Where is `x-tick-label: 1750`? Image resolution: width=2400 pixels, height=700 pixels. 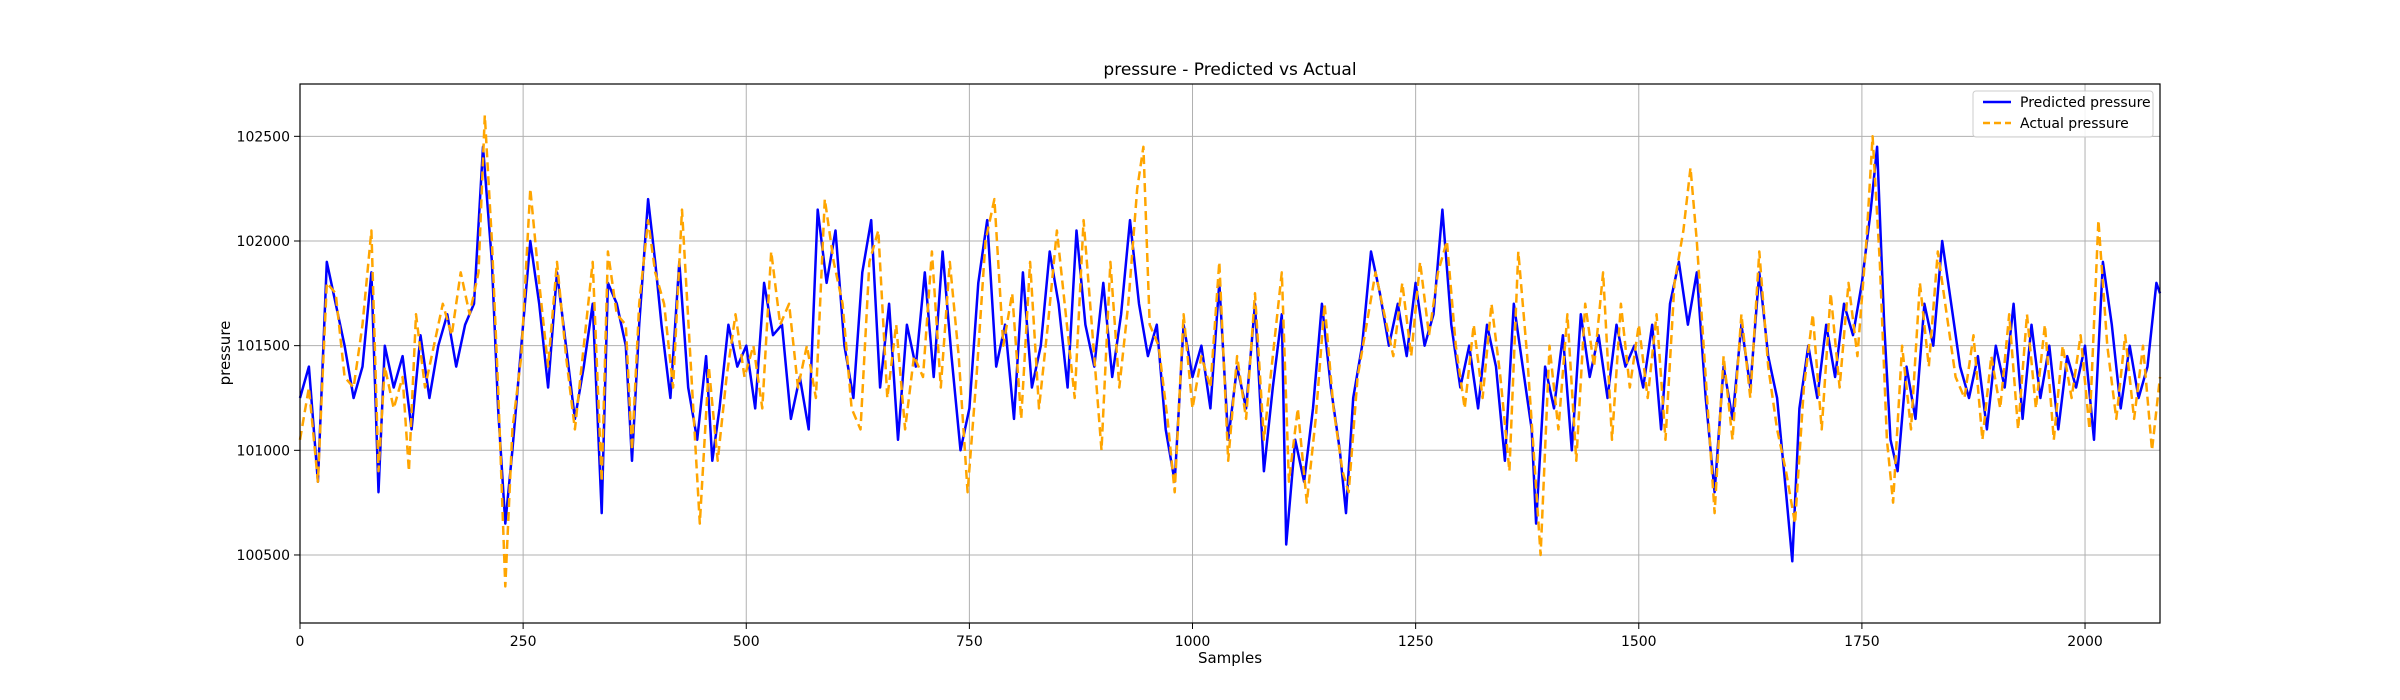
x-tick-label: 1750 is located at coordinates (1862, 642).